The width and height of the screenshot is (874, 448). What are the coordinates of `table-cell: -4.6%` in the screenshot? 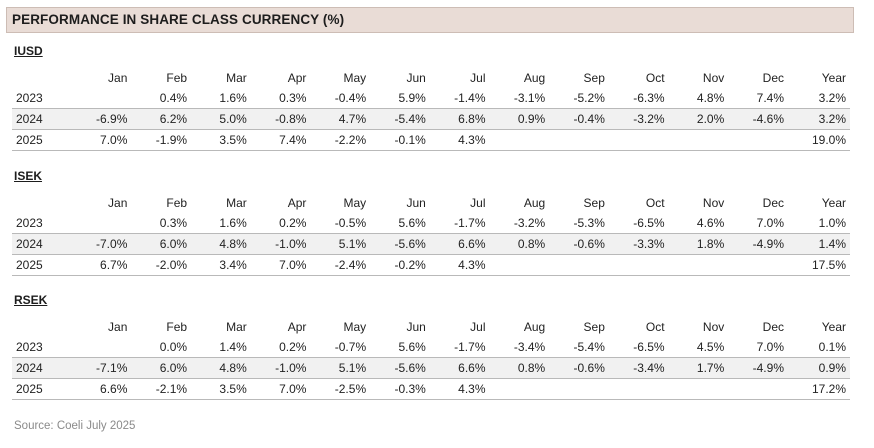 It's located at (758, 119).